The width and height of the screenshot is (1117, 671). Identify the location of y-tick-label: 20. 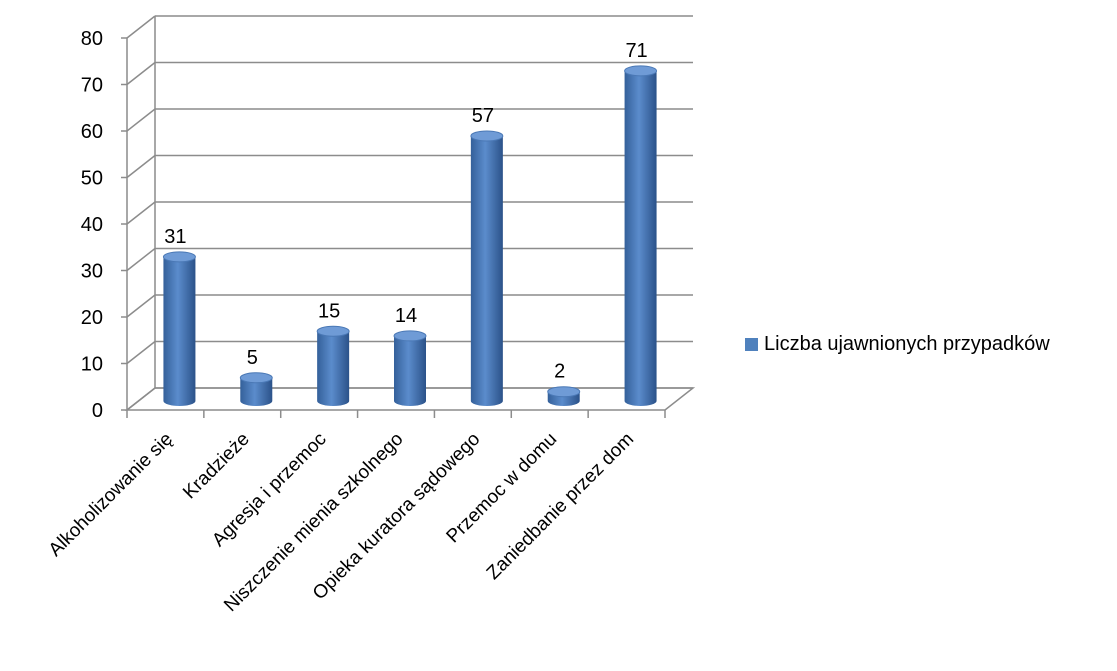
(92, 318).